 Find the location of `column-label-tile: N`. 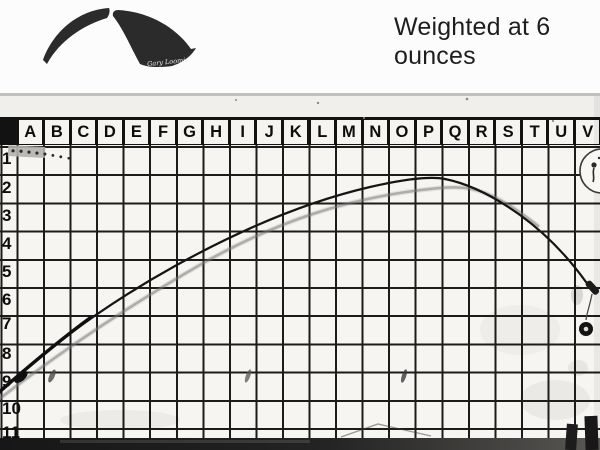

column-label-tile: N is located at coordinates (375, 132).